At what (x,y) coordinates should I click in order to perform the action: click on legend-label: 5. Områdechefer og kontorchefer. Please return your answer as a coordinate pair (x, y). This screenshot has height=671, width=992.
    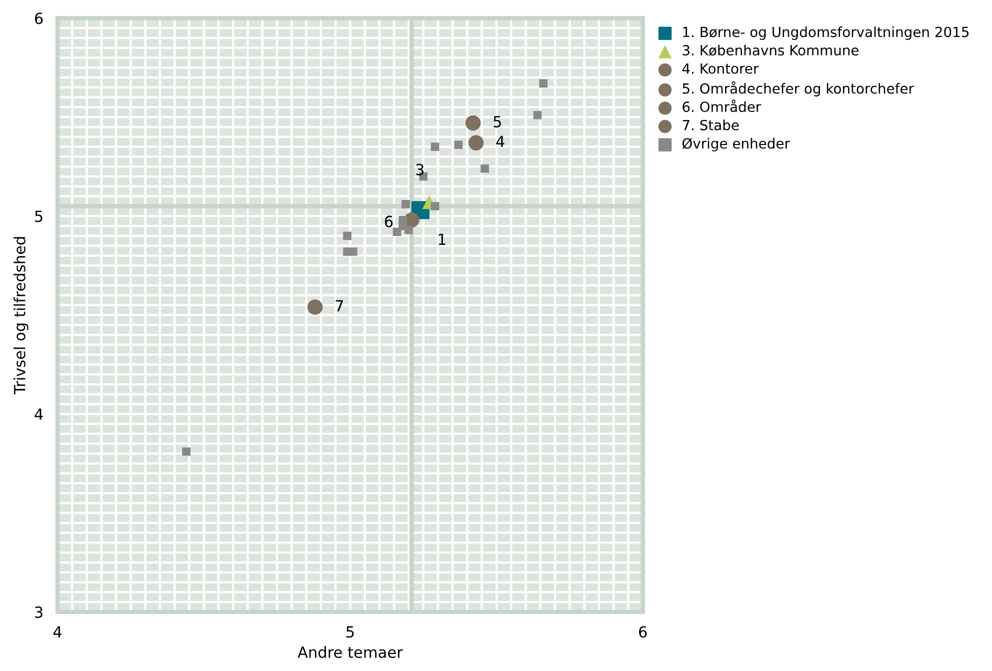
    Looking at the image, I should click on (798, 88).